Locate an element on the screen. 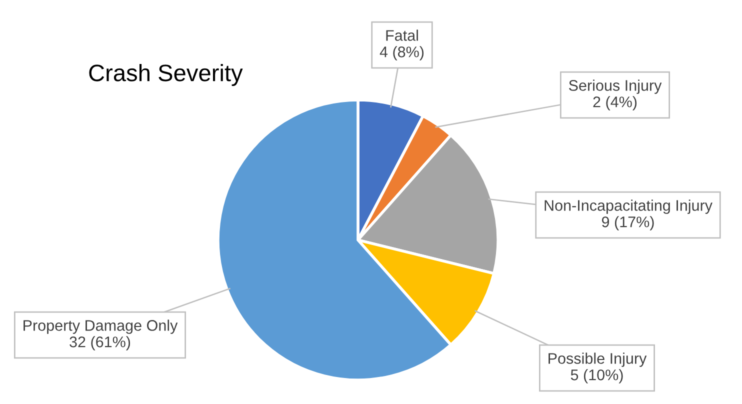  slice-label: Non-Incapacitating Injury is located at coordinates (628, 207).